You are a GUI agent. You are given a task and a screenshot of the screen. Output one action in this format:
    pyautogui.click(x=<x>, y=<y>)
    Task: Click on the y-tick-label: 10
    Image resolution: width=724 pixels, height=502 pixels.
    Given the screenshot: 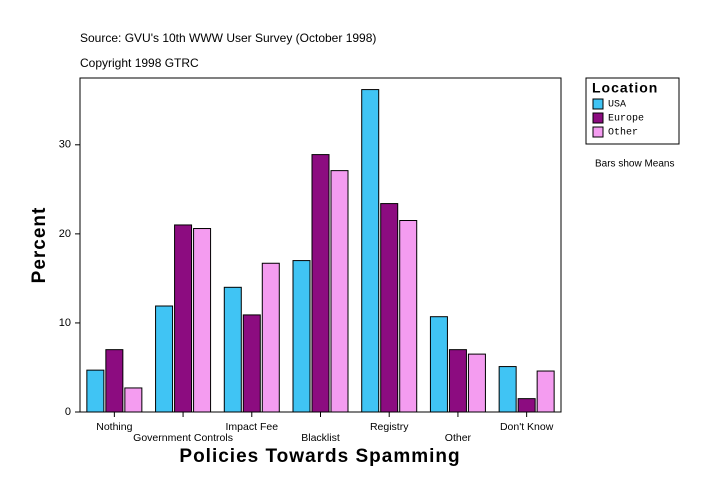 What is the action you would take?
    pyautogui.click(x=65, y=323)
    